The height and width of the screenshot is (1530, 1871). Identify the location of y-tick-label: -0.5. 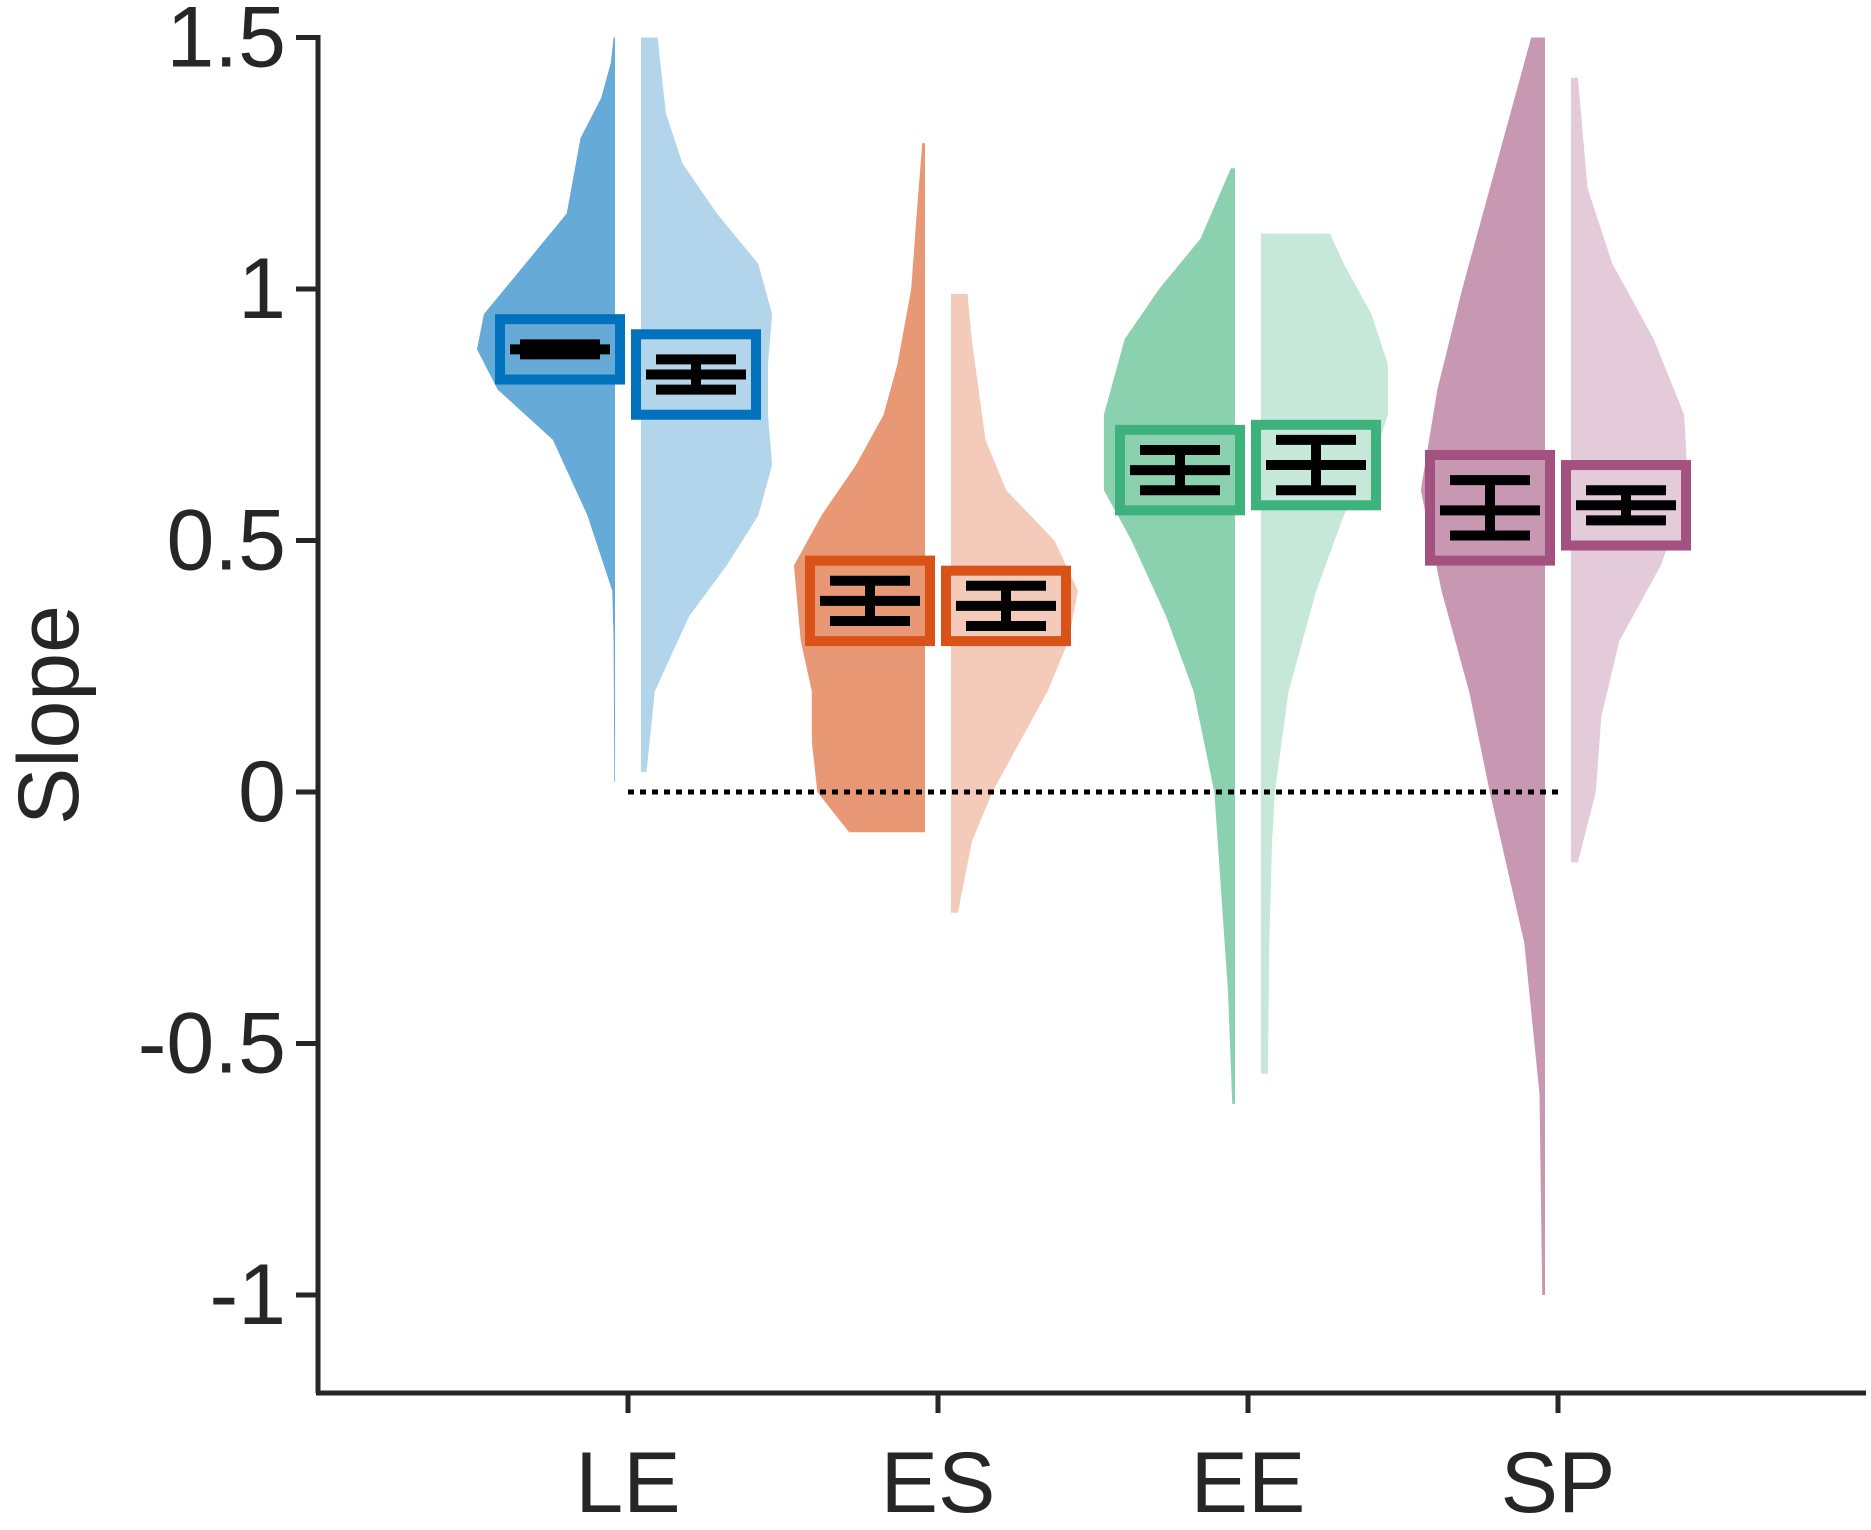
(212, 1044).